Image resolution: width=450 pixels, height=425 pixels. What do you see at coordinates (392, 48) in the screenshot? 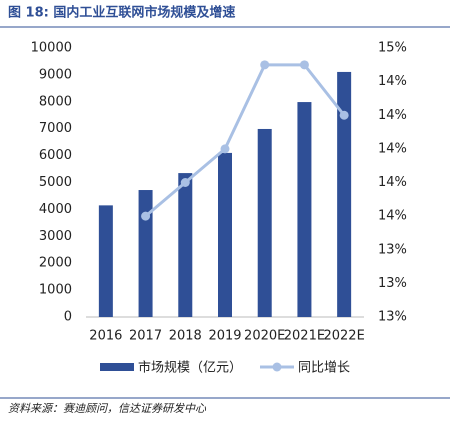
I see `y2-tick-label: 15%` at bounding box center [392, 48].